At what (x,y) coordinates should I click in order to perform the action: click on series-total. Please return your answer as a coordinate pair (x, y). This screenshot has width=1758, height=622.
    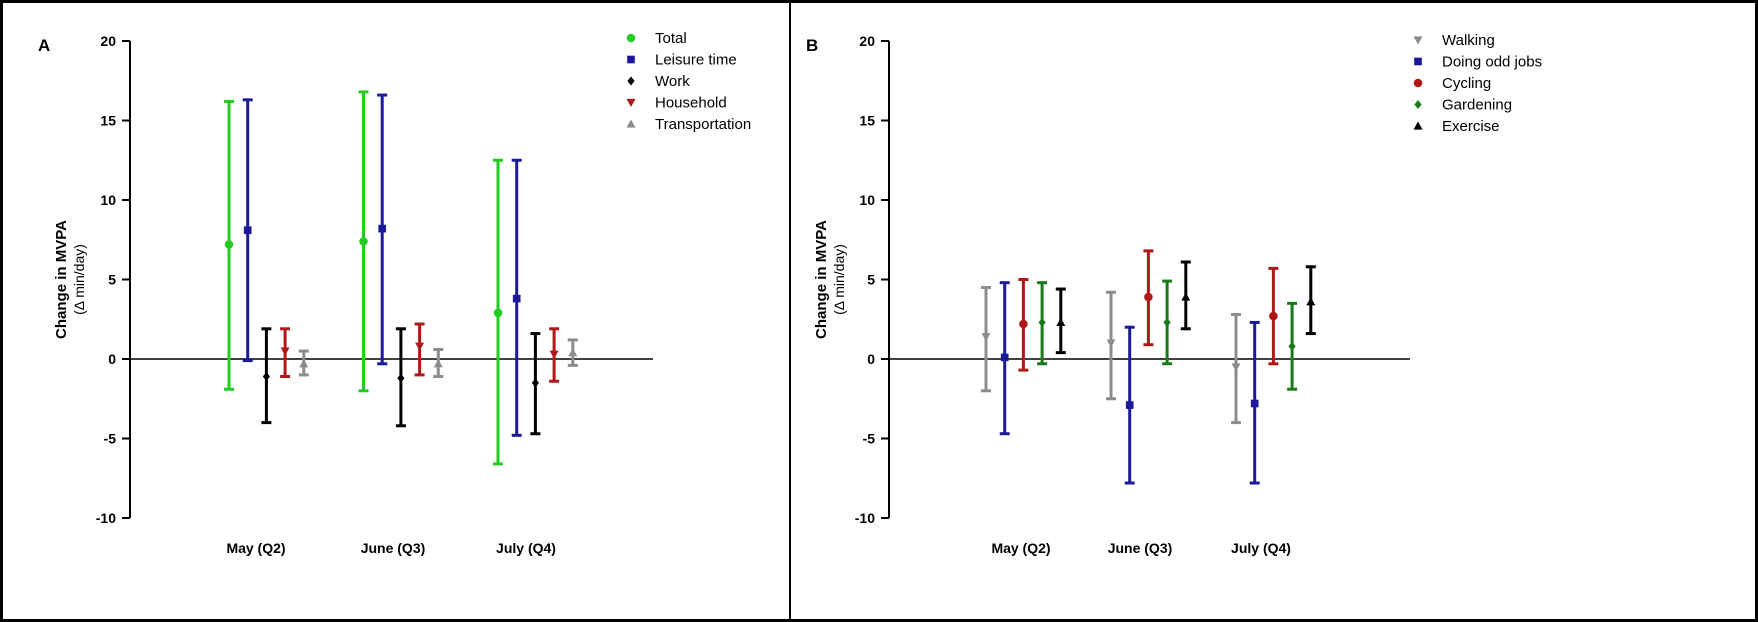
    Looking at the image, I should click on (363, 278).